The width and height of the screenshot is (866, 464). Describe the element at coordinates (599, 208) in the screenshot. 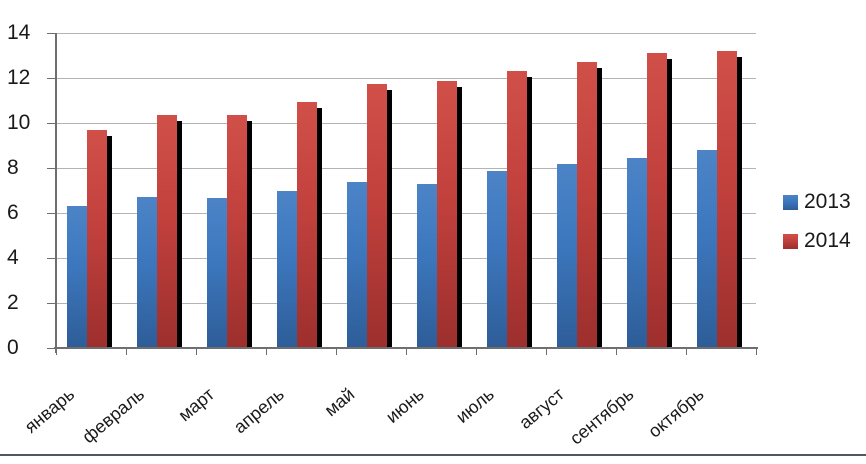

I see `bar-shadow-август` at that location.